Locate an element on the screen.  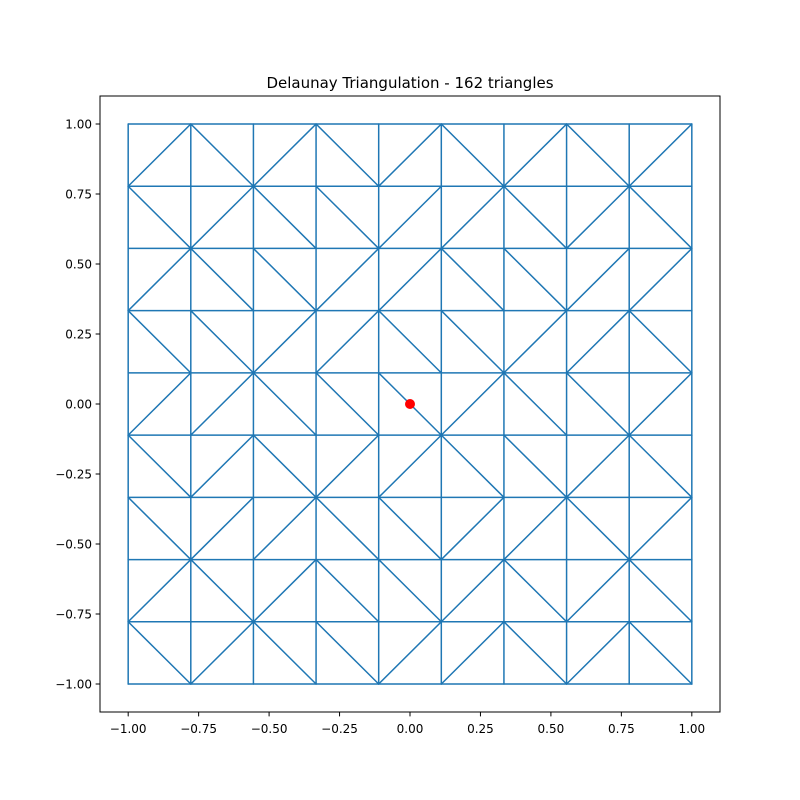
y-tick-label: 0.00 is located at coordinates (78, 405).